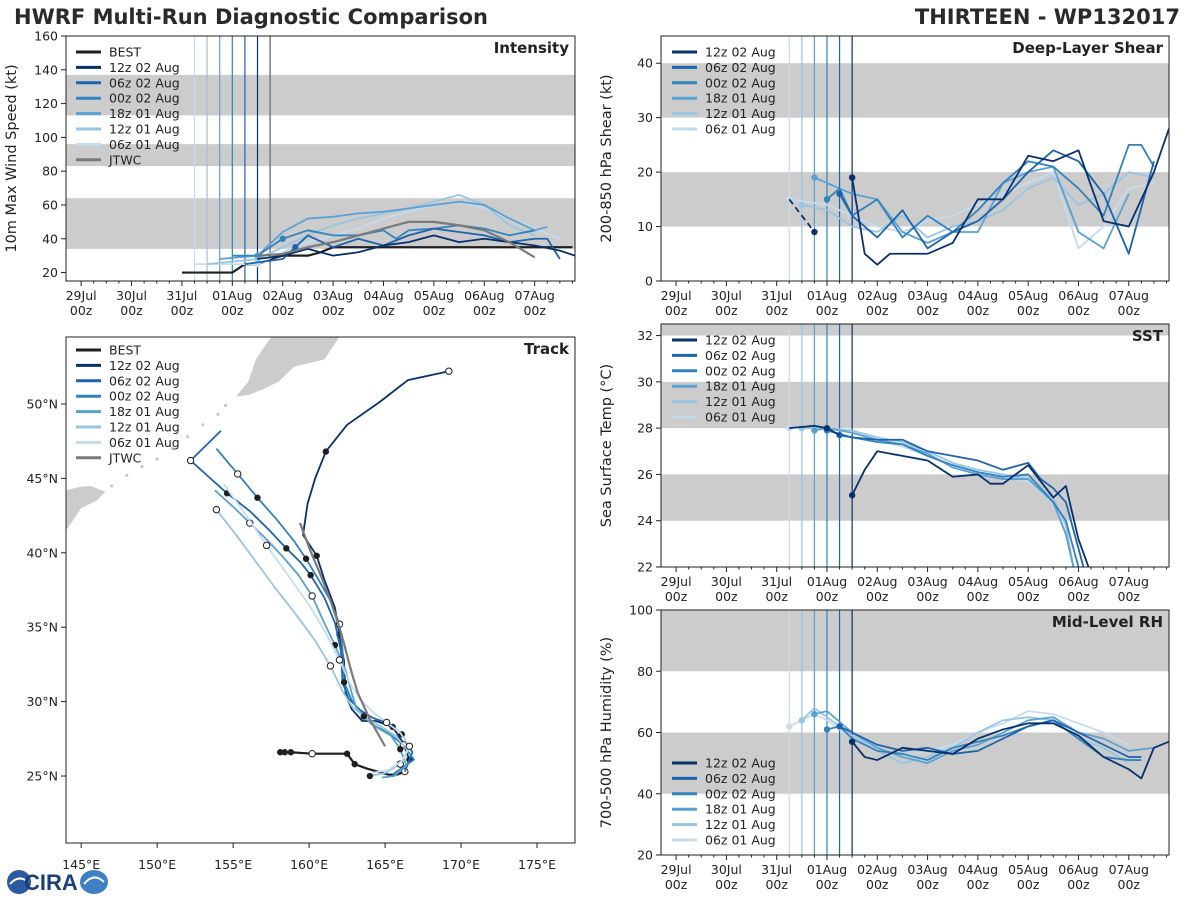  What do you see at coordinates (839, 194) in the screenshot?
I see `analysis-point-06z-02-aug` at bounding box center [839, 194].